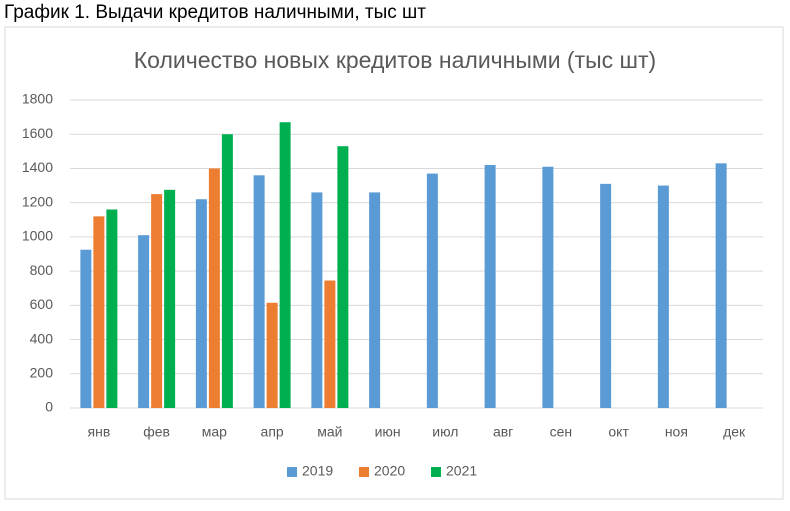  Describe the element at coordinates (317, 471) in the screenshot. I see `legend-label: 2019` at that location.